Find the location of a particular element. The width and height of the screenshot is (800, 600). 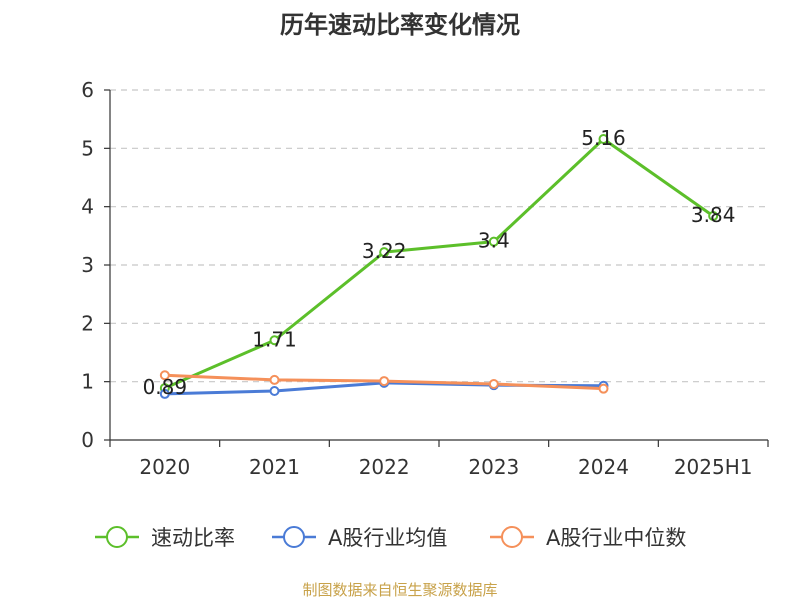

legend-item: A股行业均值 is located at coordinates (359, 538).